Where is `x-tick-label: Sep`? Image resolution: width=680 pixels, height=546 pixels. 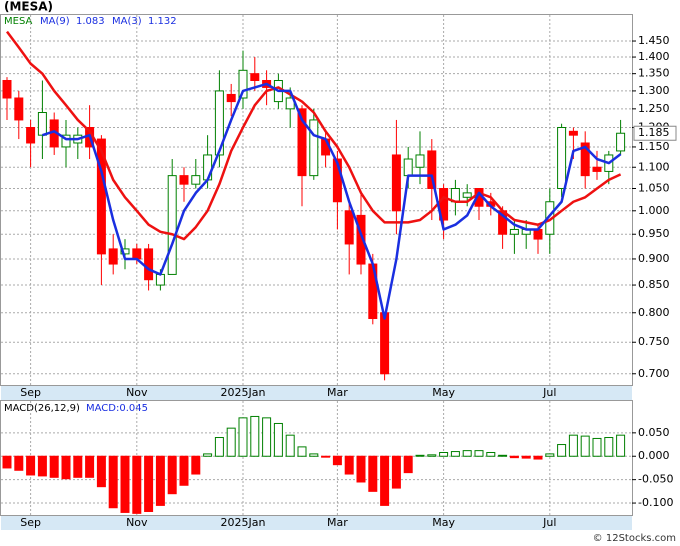
x-tick-label: Sep is located at coordinates (30, 392).